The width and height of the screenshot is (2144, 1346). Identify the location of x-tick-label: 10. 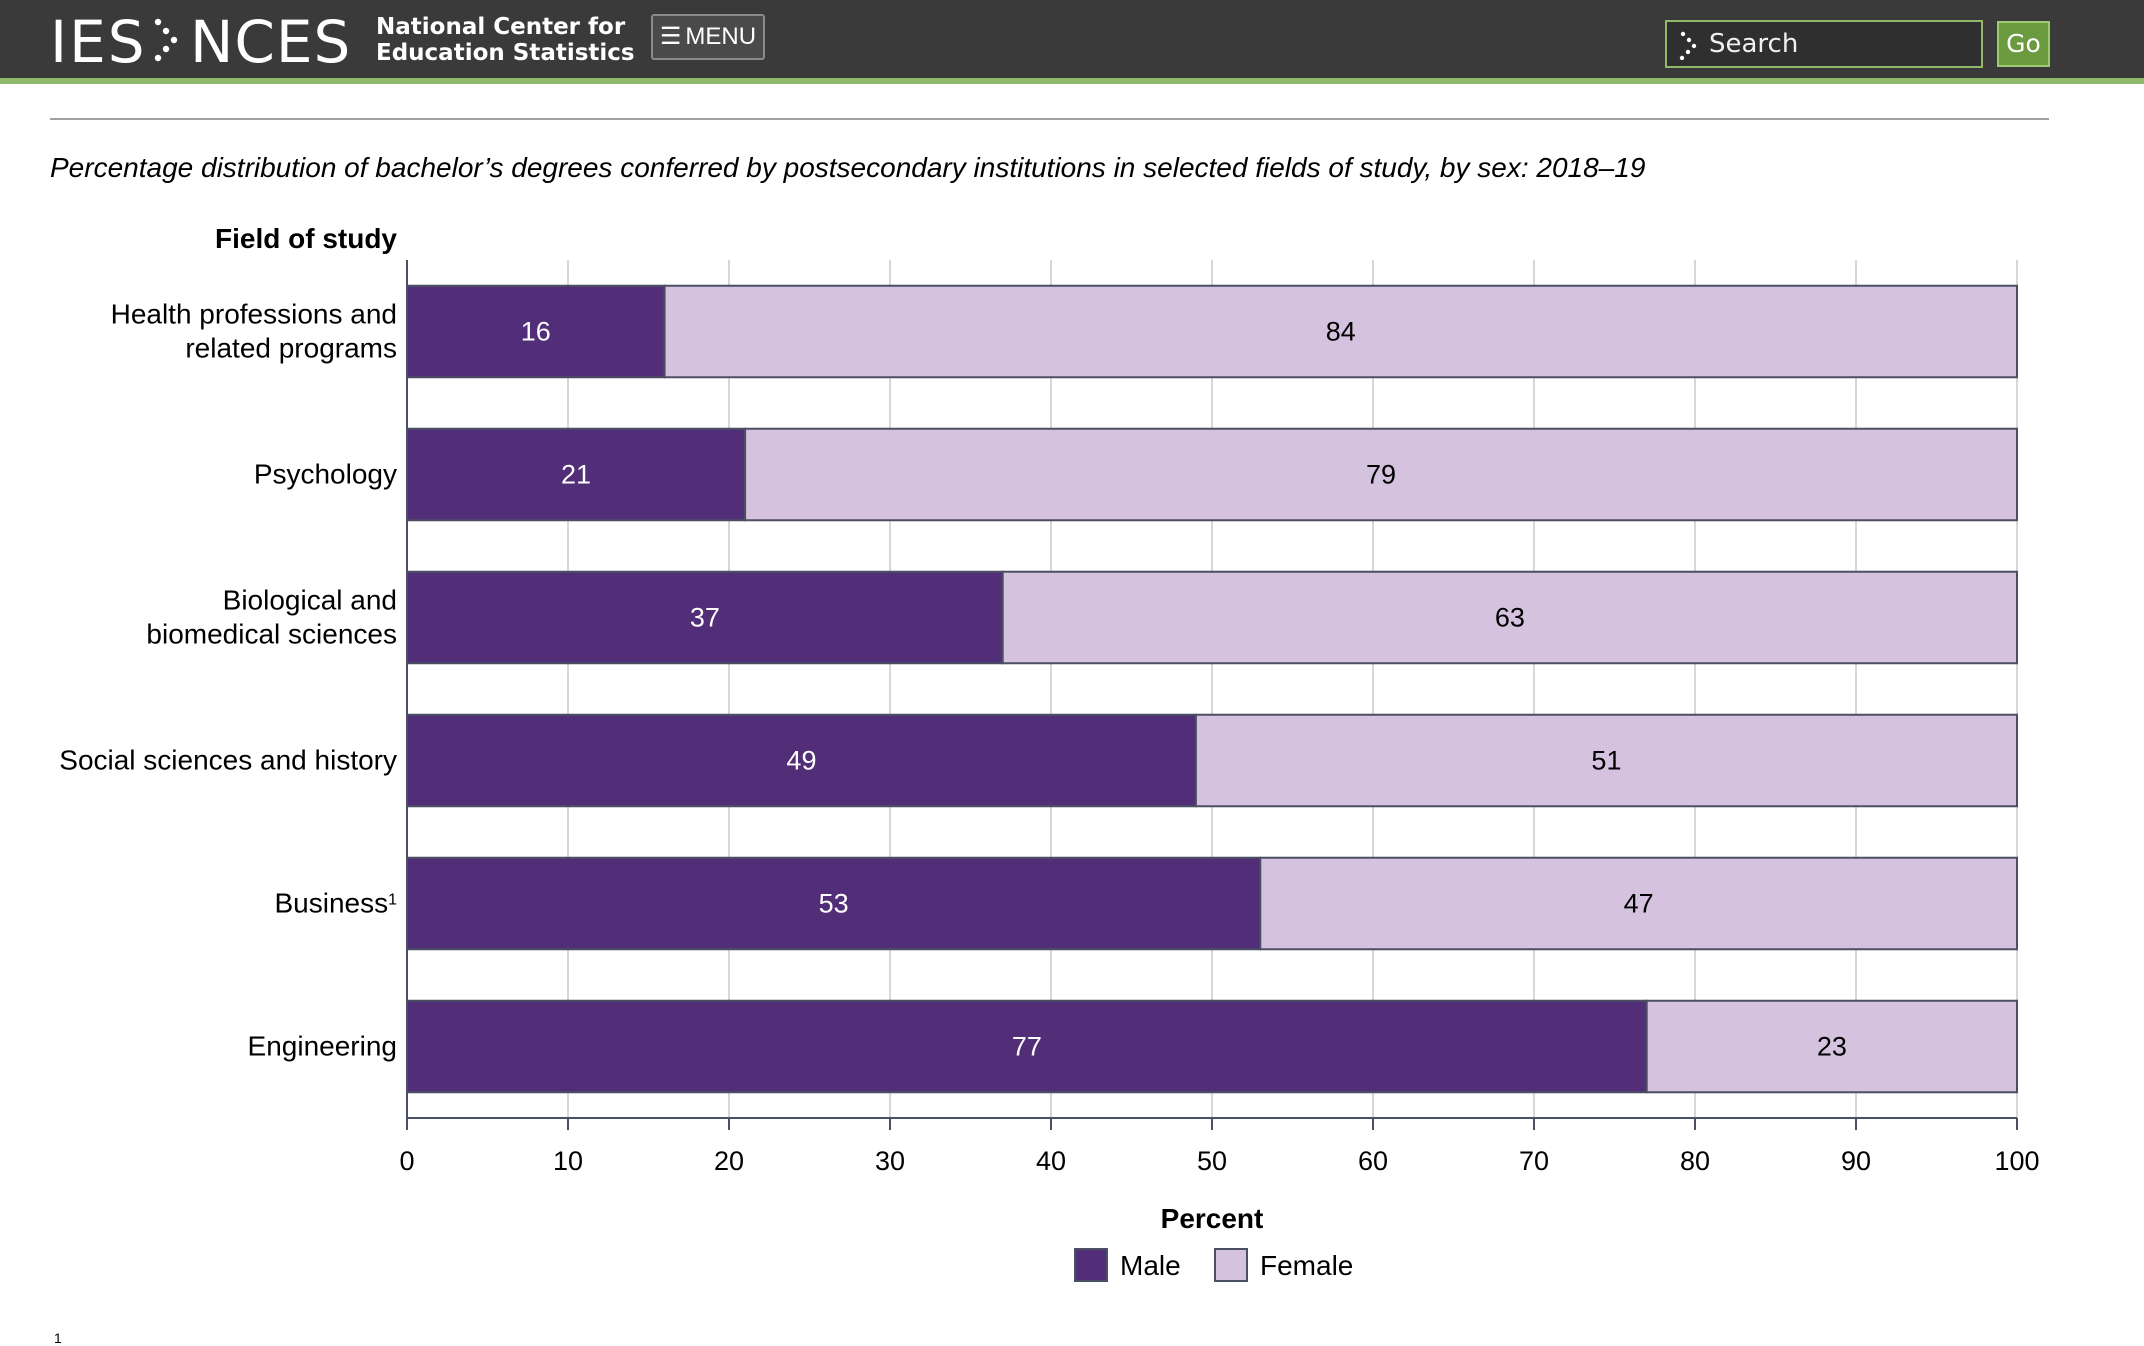
(568, 1161).